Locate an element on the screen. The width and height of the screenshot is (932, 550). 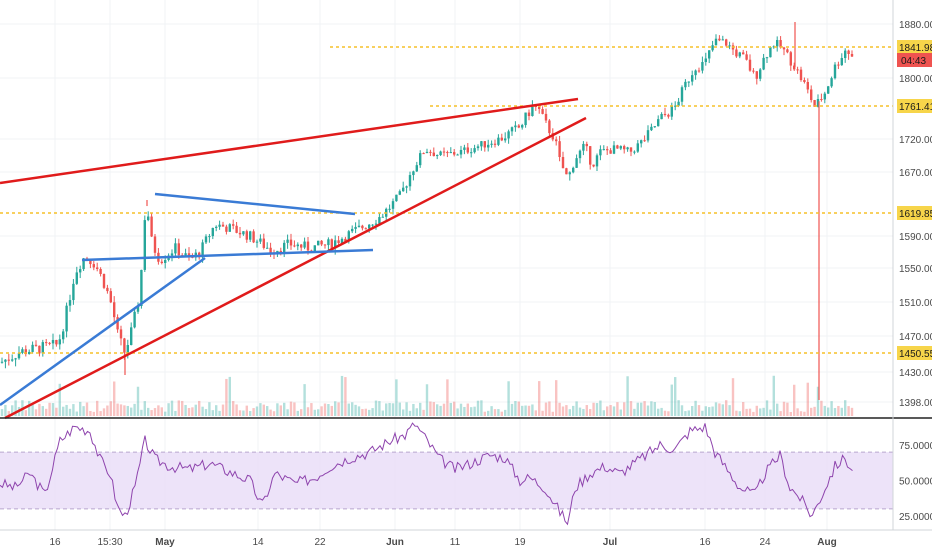
time-tick-label: 19 is located at coordinates (520, 542).